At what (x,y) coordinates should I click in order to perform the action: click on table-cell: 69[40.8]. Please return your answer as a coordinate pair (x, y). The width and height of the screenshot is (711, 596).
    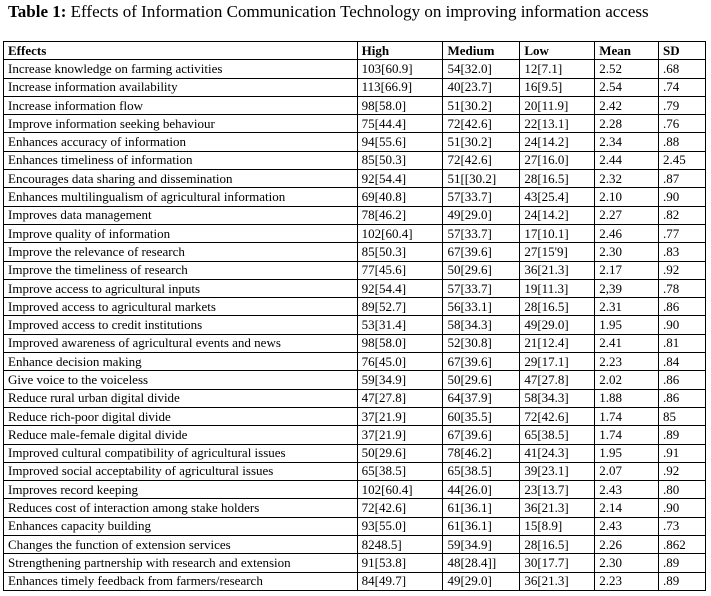
    Looking at the image, I should click on (400, 197).